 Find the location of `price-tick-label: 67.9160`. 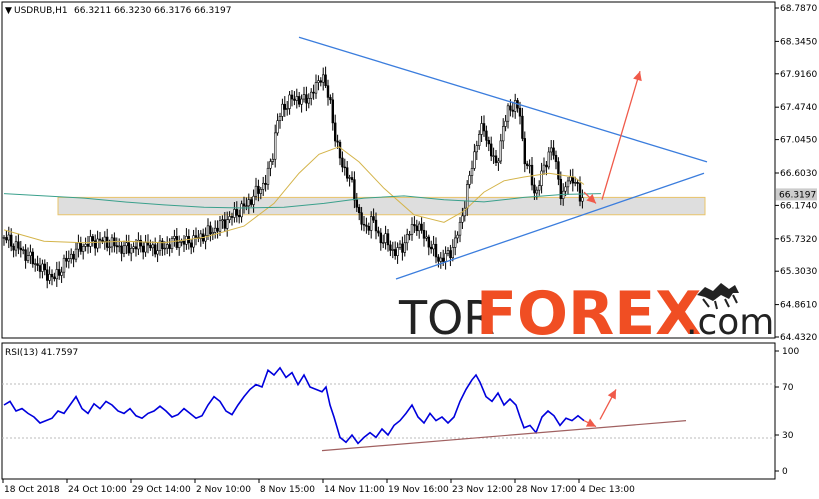

price-tick-label: 67.9160 is located at coordinates (798, 75).